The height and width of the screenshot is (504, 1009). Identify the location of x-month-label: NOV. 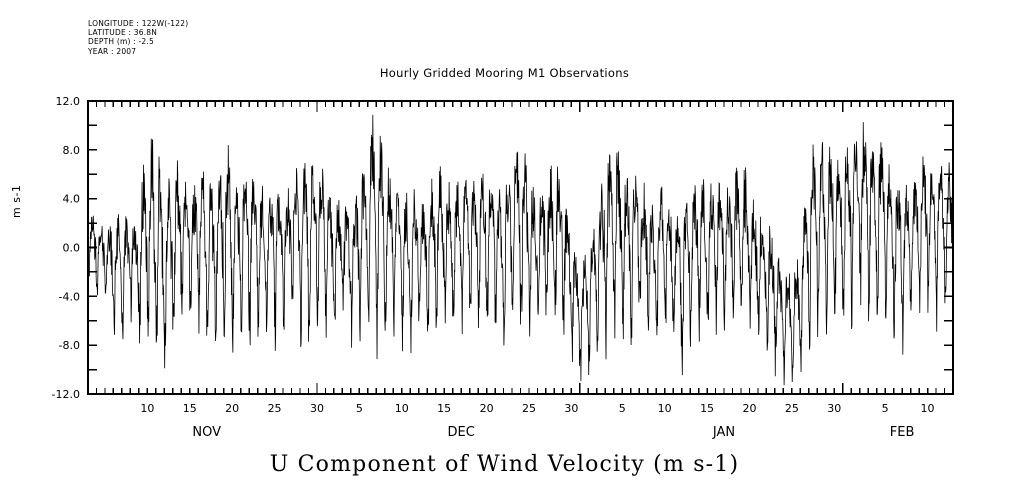
(206, 432).